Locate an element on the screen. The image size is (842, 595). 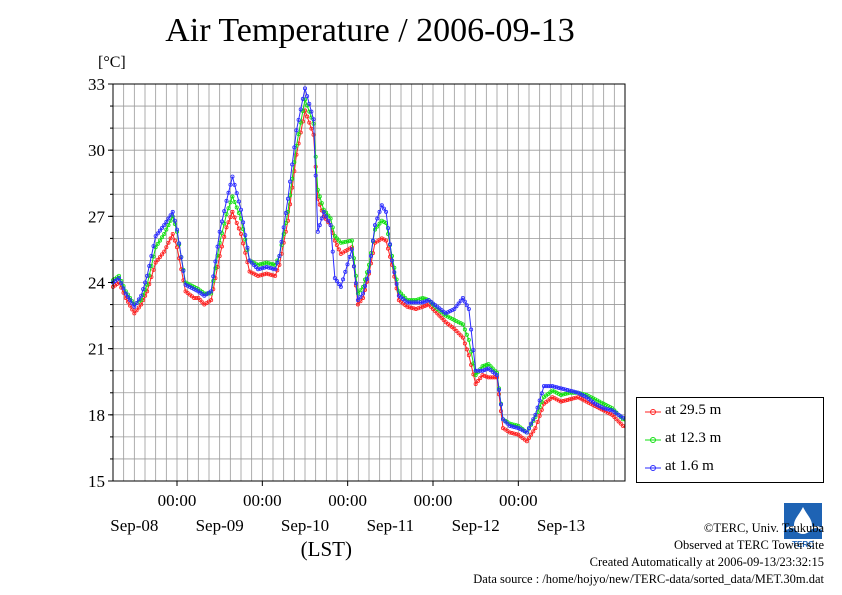
footer-copyright: ©TERC, Univ. Tsukuba is located at coordinates (763, 528).